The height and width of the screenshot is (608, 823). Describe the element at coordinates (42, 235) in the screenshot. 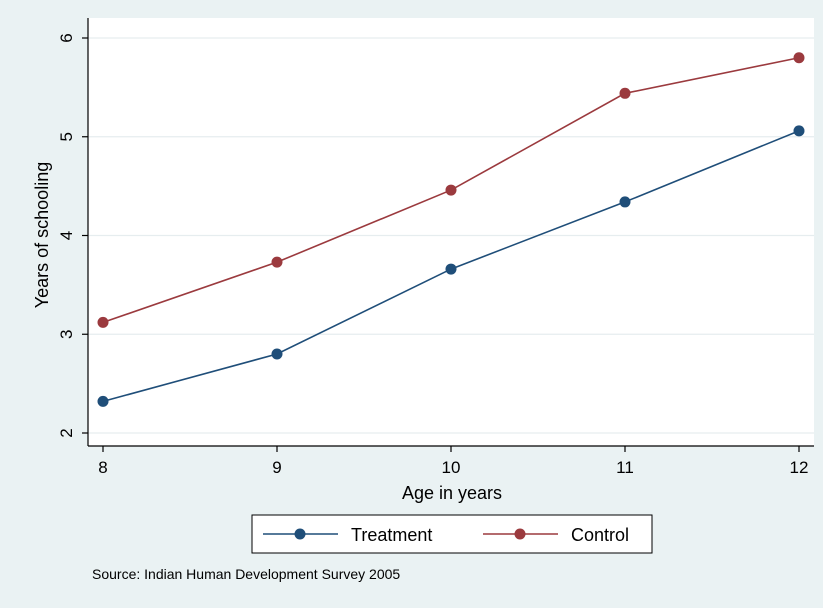

I see `y-axis-title: Years of schooling` at that location.